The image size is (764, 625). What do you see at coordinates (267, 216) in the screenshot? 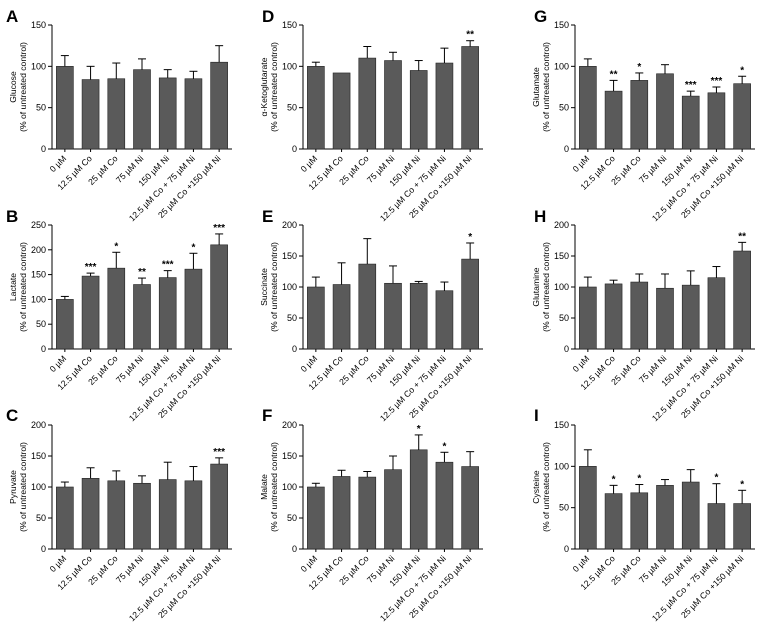
I see `panel-letter: E` at bounding box center [267, 216].